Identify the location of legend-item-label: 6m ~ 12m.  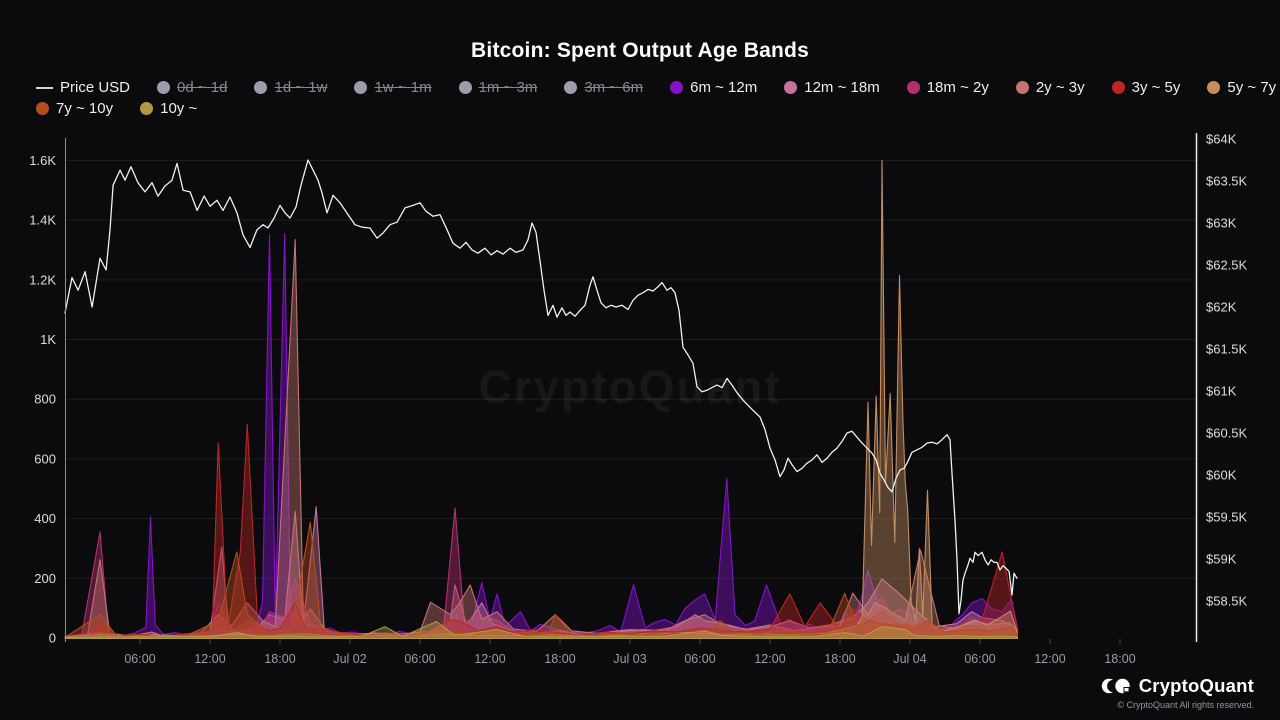
(724, 87).